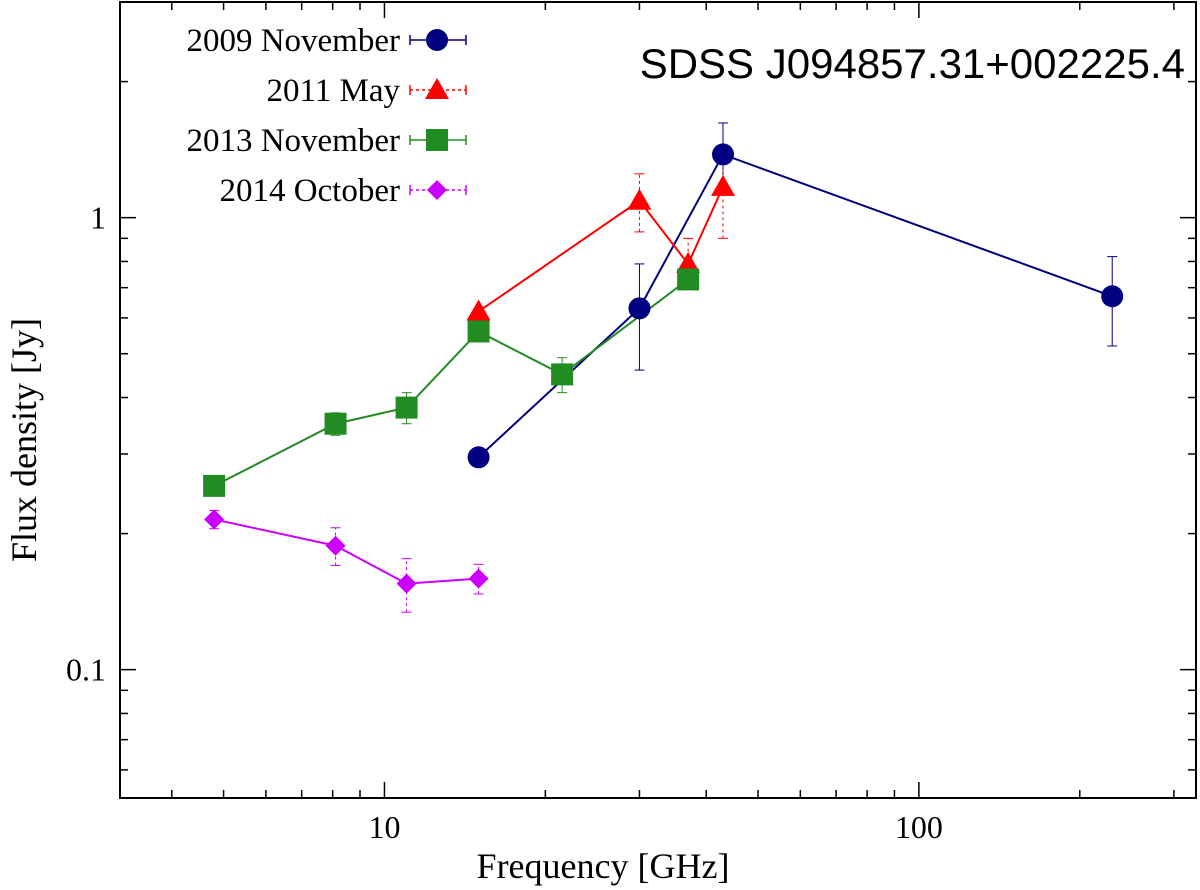 The image size is (1200, 890). What do you see at coordinates (293, 141) in the screenshot?
I see `legend-label-2013-november: 2013 November` at bounding box center [293, 141].